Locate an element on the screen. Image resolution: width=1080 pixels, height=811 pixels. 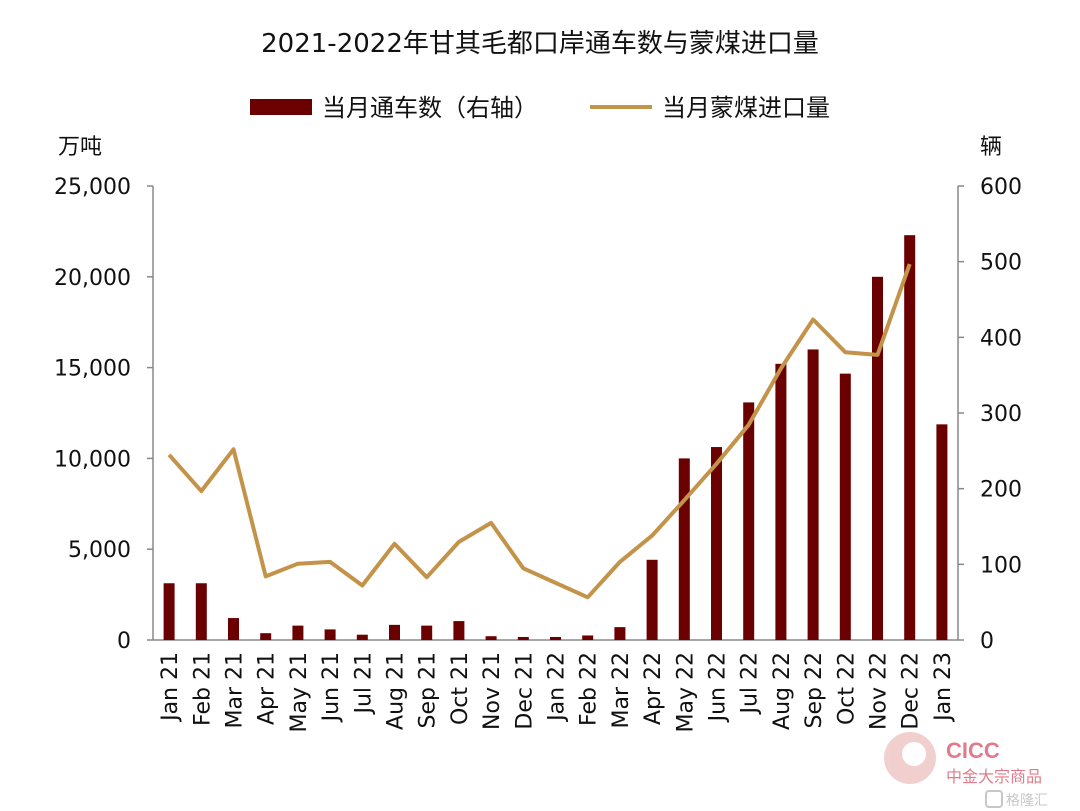
gelonghui-logo-icon is located at coordinates (994, 799).